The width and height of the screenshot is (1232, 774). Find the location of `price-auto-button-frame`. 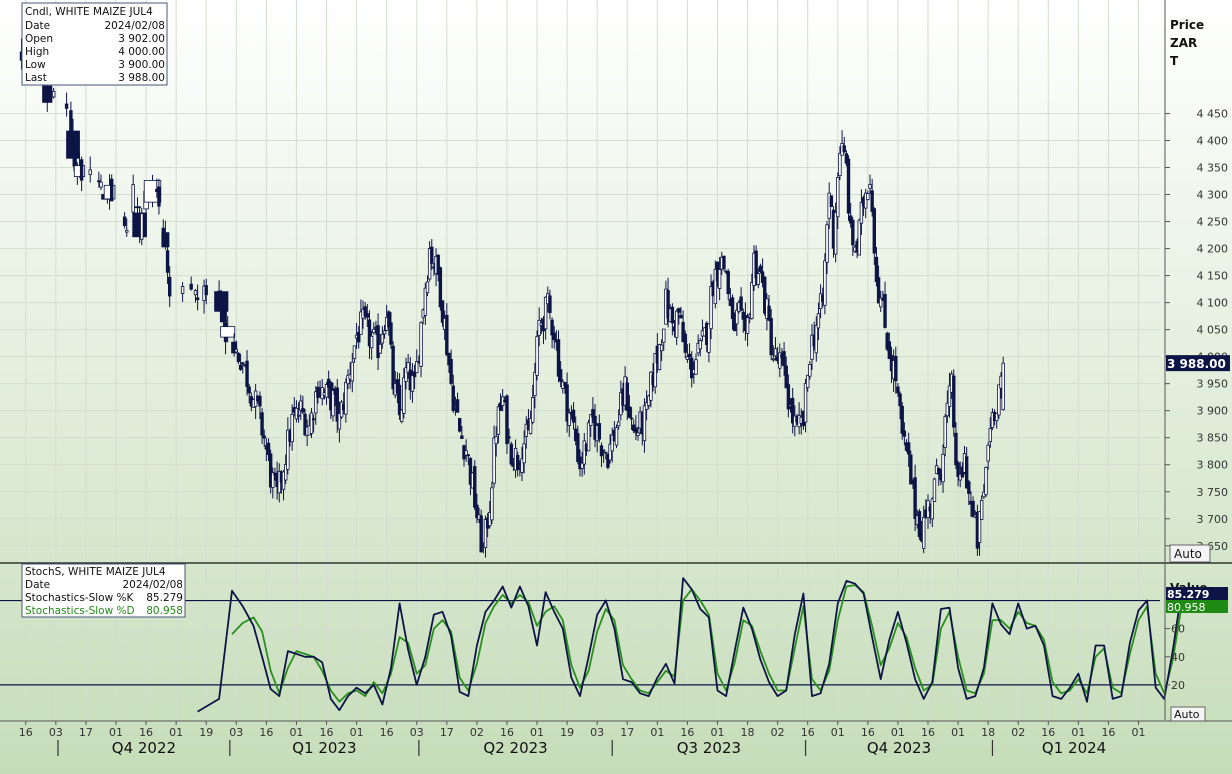

price-auto-button-frame is located at coordinates (1190, 553).